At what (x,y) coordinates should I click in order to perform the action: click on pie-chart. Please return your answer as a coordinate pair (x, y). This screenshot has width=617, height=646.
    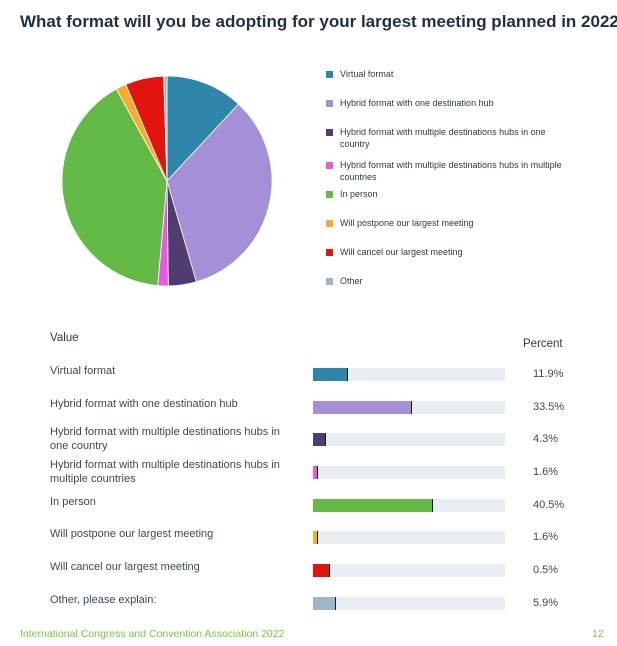
    Looking at the image, I should click on (167, 181).